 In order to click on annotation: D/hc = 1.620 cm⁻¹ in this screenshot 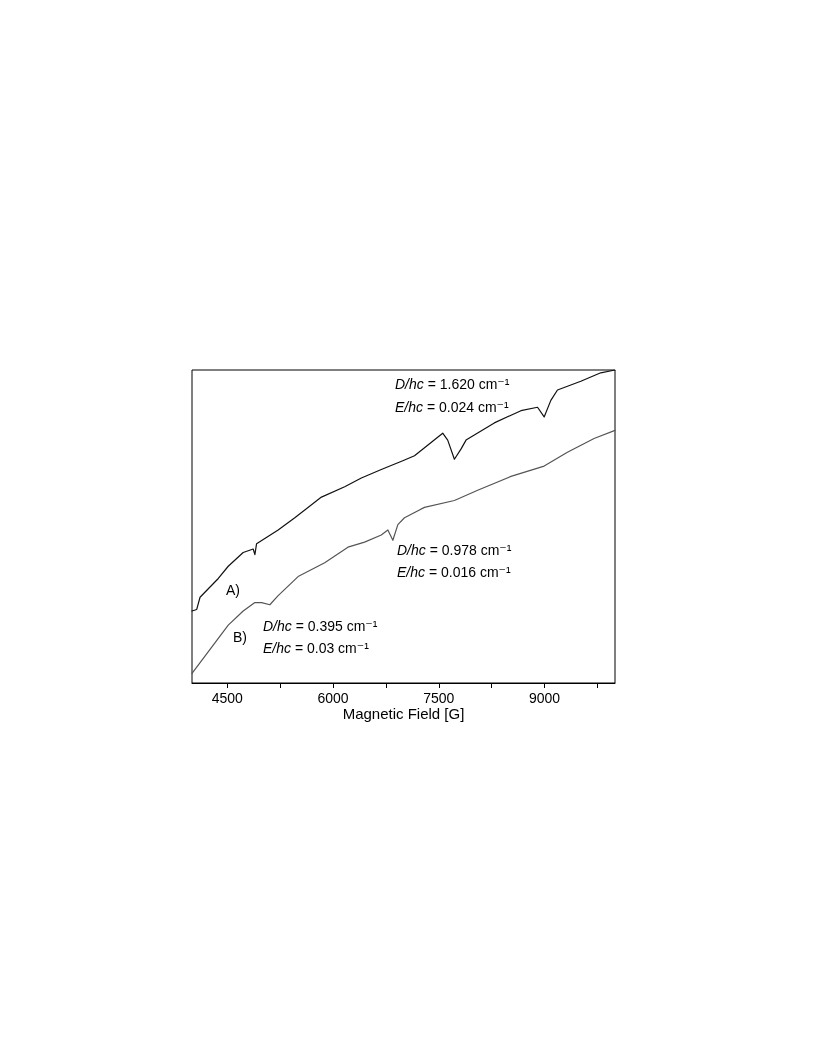, I will do `click(452, 384)`.